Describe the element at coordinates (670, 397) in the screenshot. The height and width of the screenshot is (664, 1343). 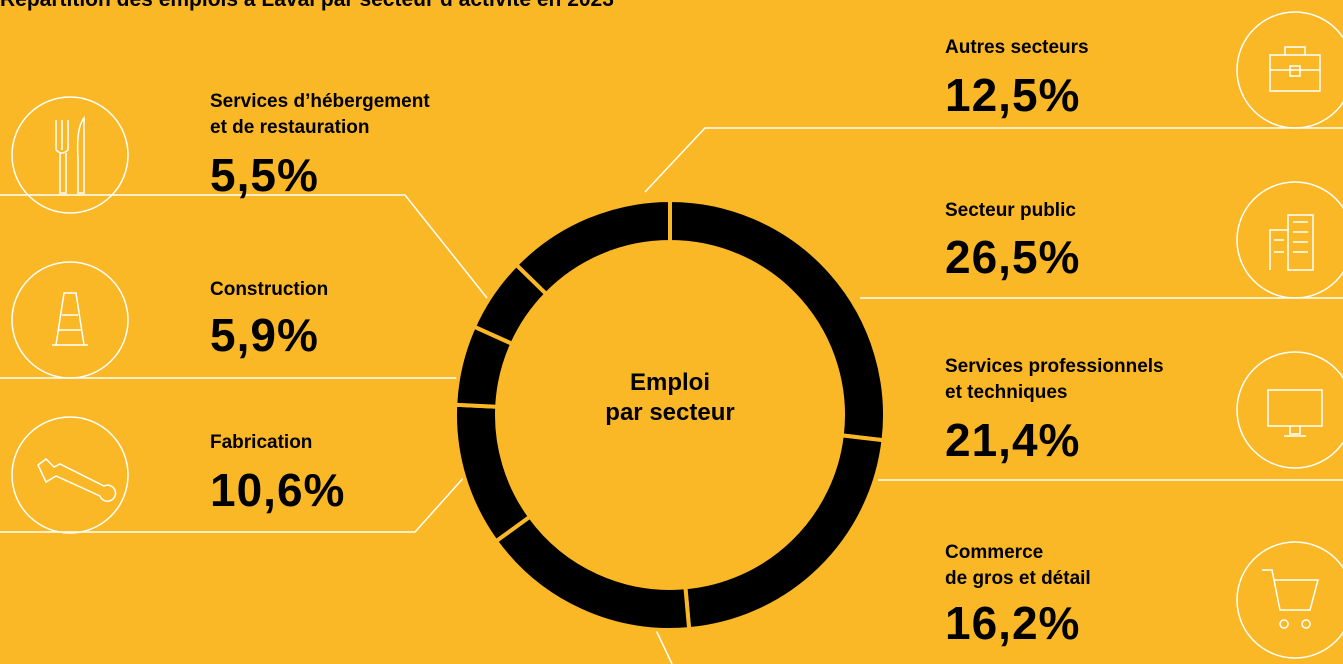
I see `center-label: Emploi par secteur` at that location.